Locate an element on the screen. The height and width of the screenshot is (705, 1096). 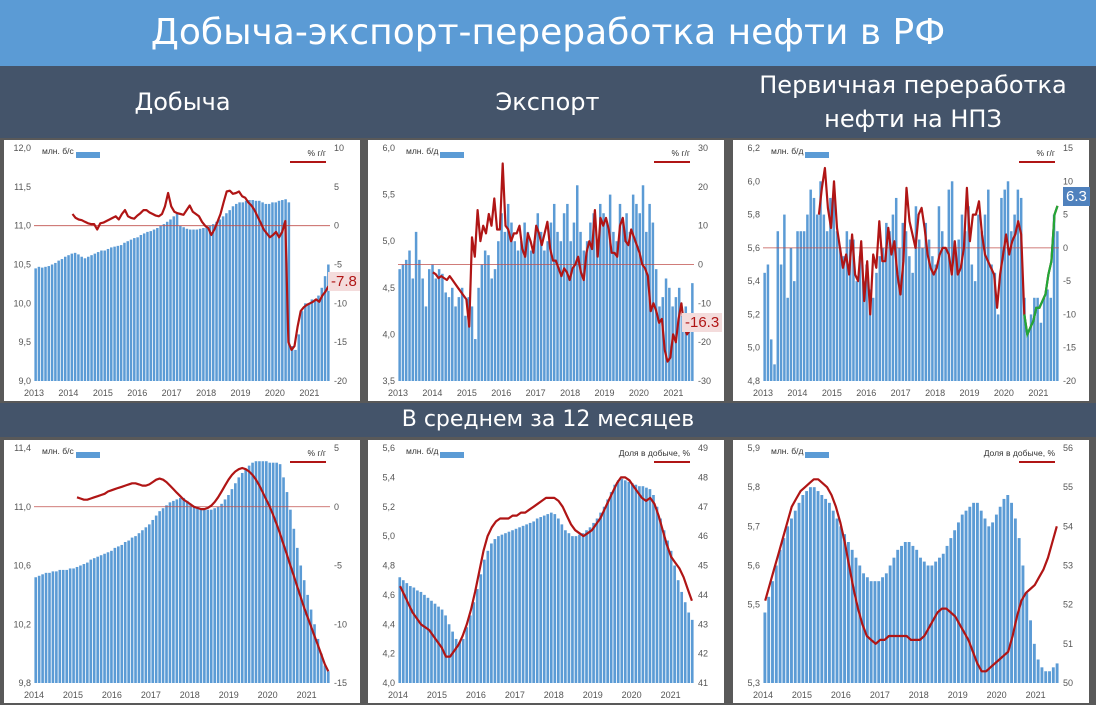
x-tick-label: 2019 is located at coordinates (604, 393).